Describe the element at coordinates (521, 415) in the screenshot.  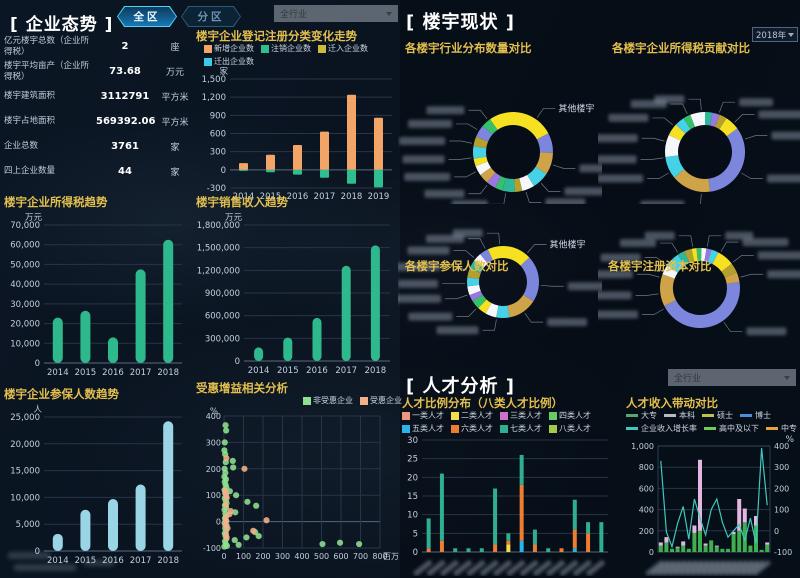
I see `legend-item: 三类人才` at that location.